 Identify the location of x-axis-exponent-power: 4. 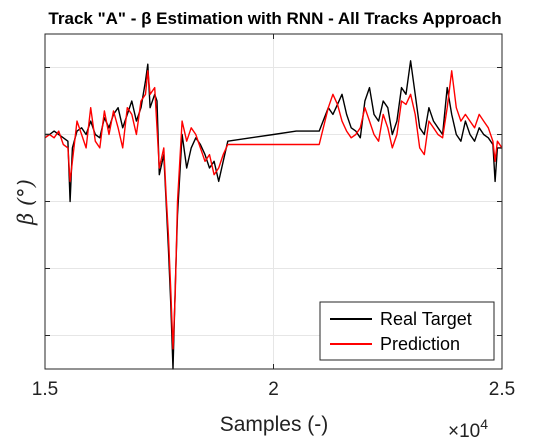
(484, 424).